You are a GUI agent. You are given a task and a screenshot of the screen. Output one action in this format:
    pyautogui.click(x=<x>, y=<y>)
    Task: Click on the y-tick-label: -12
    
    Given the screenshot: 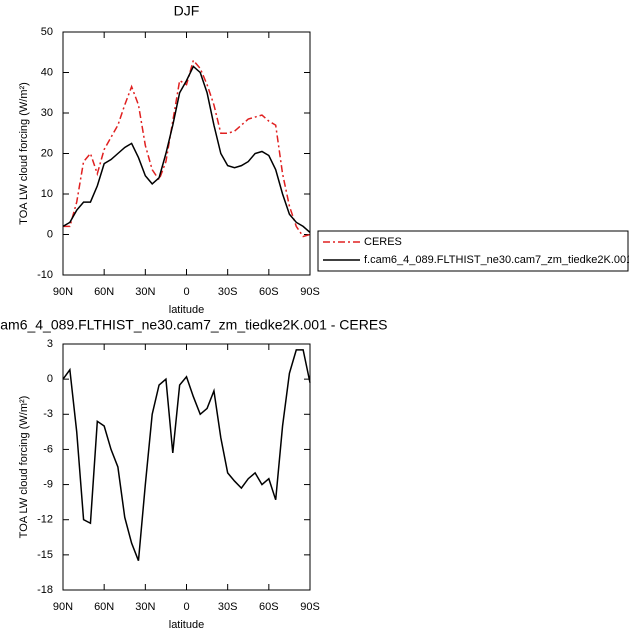 What is the action you would take?
    pyautogui.click(x=45, y=520)
    